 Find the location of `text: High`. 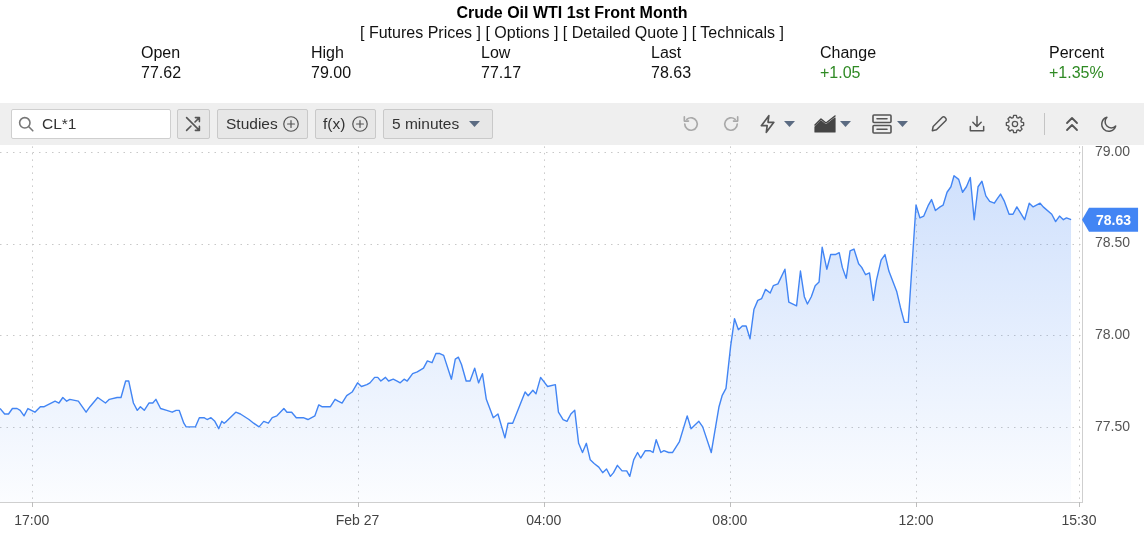

text: High is located at coordinates (328, 53).